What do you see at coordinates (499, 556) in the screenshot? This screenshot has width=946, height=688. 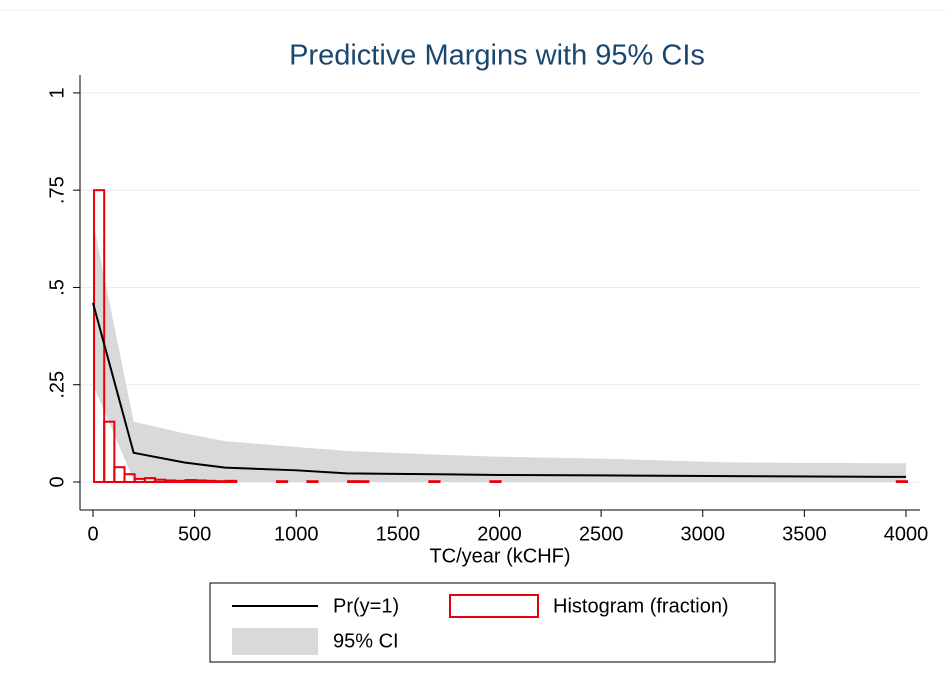 I see `x-axis-label: TC/year (kCHF)` at bounding box center [499, 556].